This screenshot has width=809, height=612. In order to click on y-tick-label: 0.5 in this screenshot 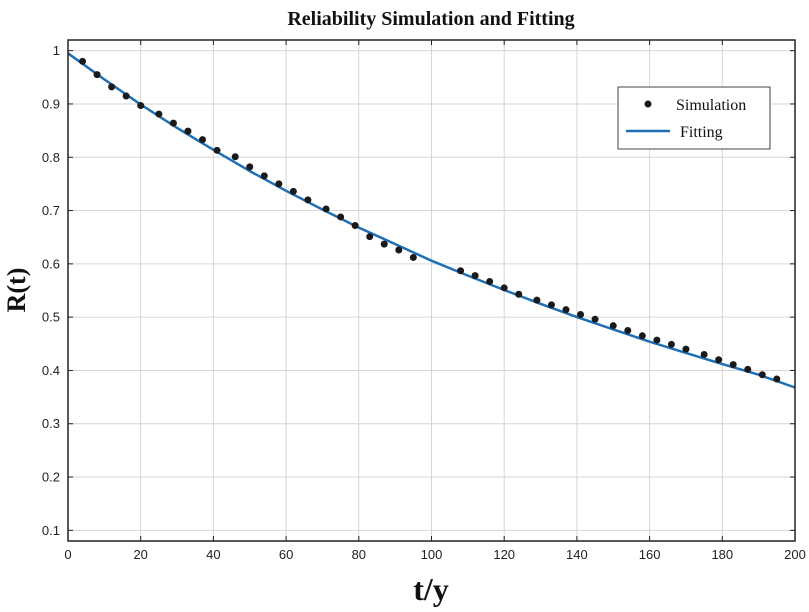, I will do `click(51, 317)`.